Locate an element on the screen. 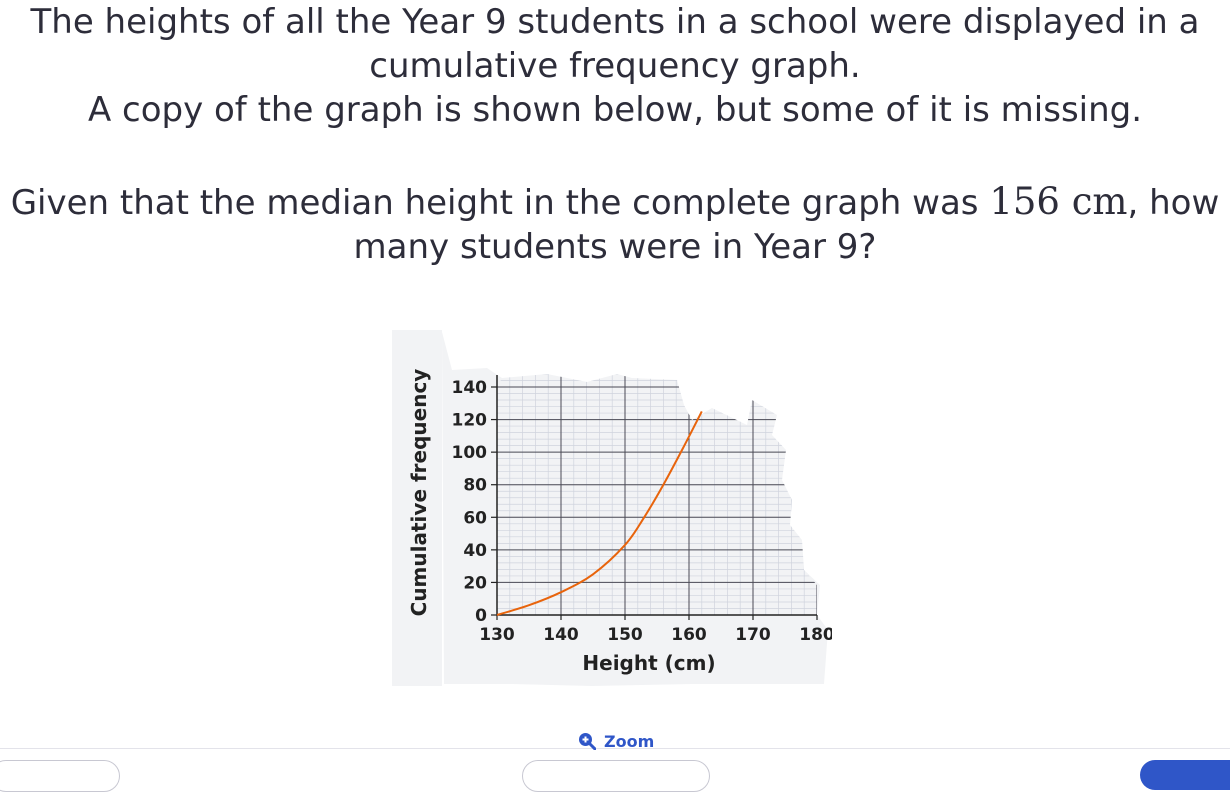  ask-after: , how is located at coordinates (1173, 203).